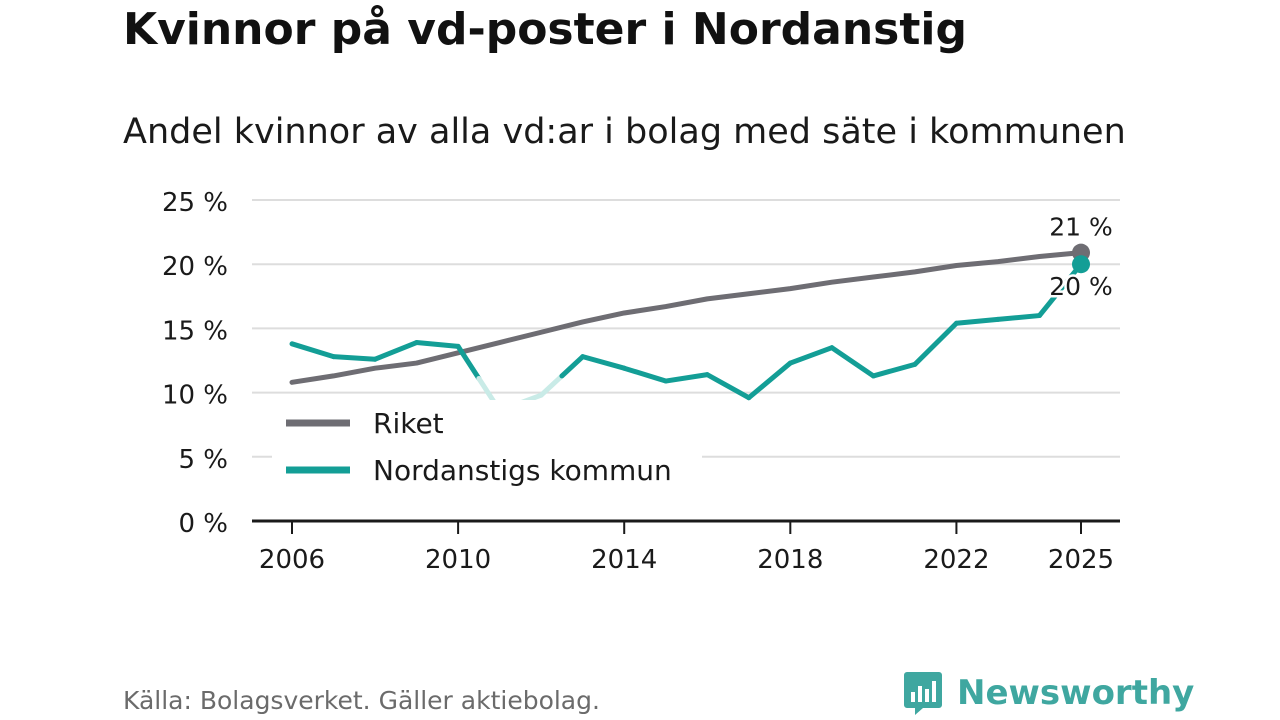 The height and width of the screenshot is (720, 1280). I want to click on legend: Riket Nordanstigs kommun, so click(487, 450).